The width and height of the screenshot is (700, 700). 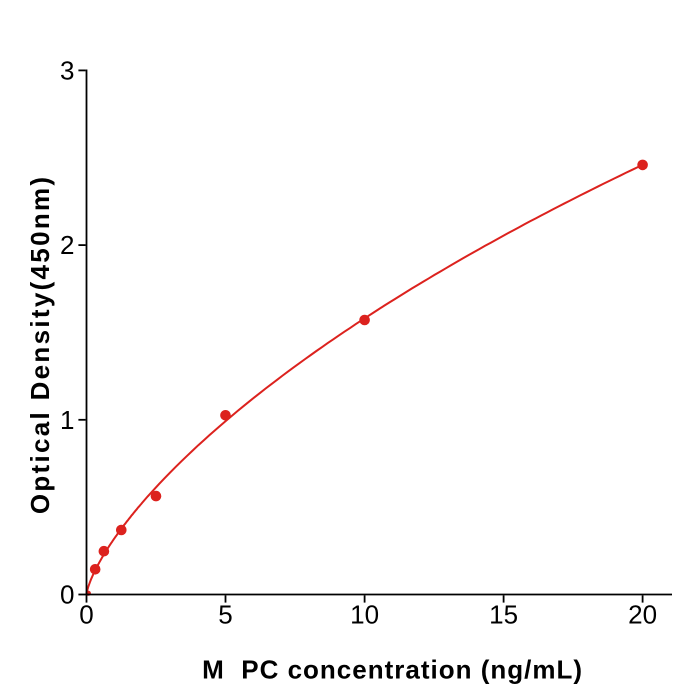 What do you see at coordinates (225, 615) in the screenshot?
I see `svg-text: 5` at bounding box center [225, 615].